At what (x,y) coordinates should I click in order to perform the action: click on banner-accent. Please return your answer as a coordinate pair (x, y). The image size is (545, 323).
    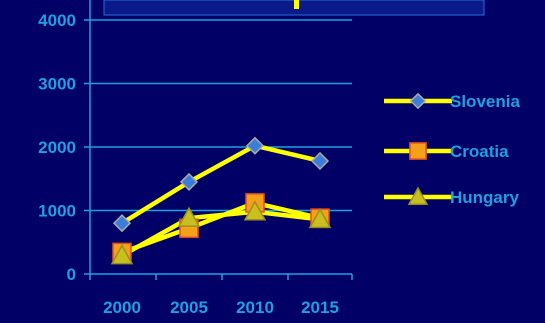
    Looking at the image, I should click on (296, 4).